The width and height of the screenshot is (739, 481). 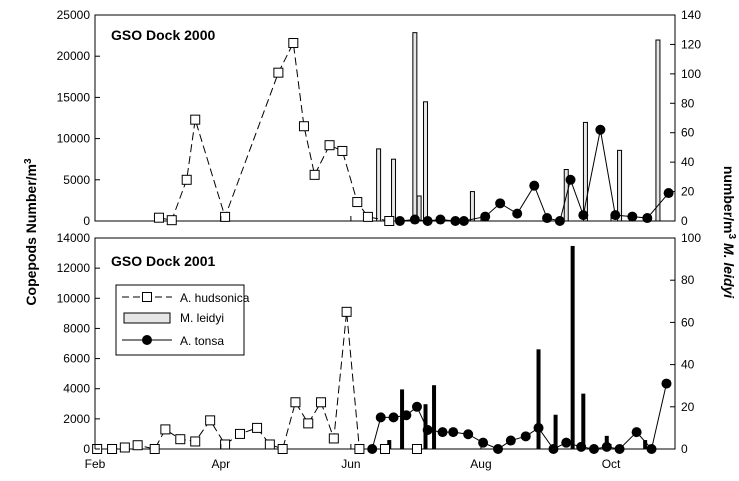 What do you see at coordinates (519, 417) in the screenshot?
I see `bottom-tonsa-line` at bounding box center [519, 417].